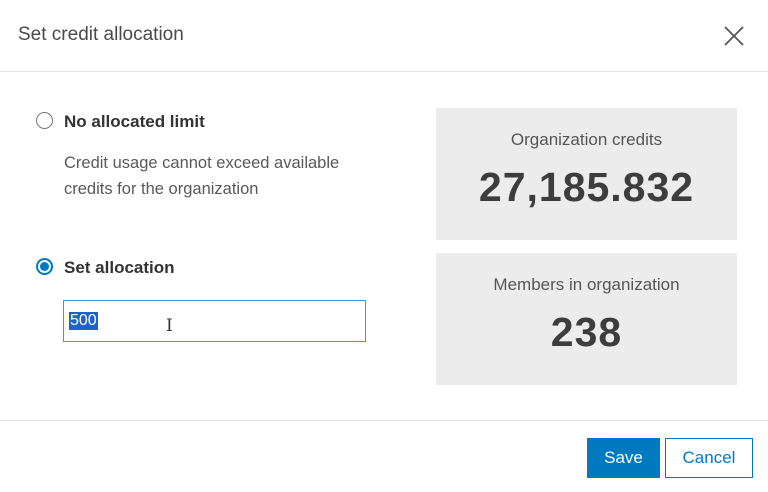 This screenshot has height=492, width=768. I want to click on close-icon, so click(734, 36).